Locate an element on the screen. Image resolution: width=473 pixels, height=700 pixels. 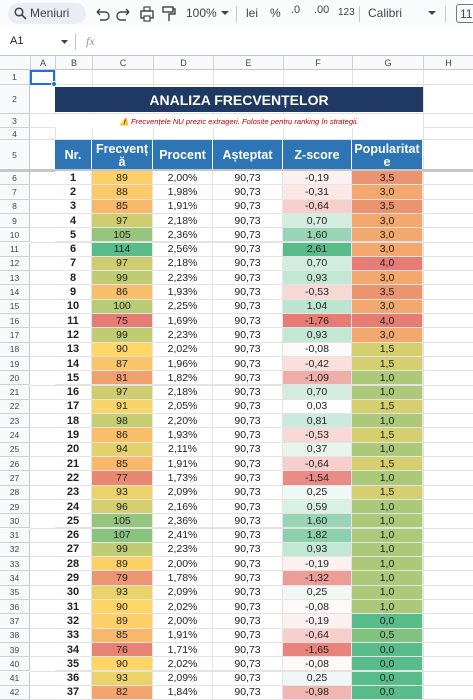
percent-cell: 2,56% is located at coordinates (183, 249).